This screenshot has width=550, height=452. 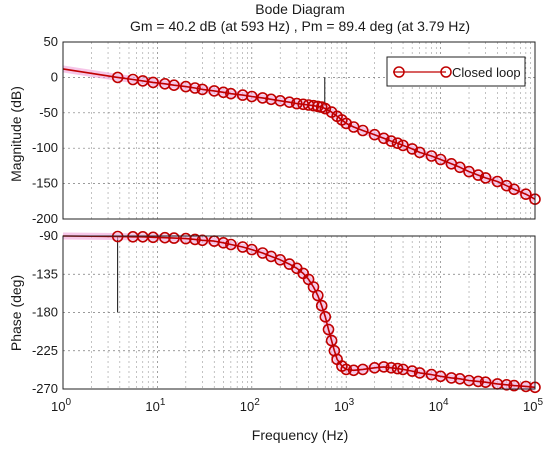 I want to click on legend-marker-left, so click(x=399, y=72).